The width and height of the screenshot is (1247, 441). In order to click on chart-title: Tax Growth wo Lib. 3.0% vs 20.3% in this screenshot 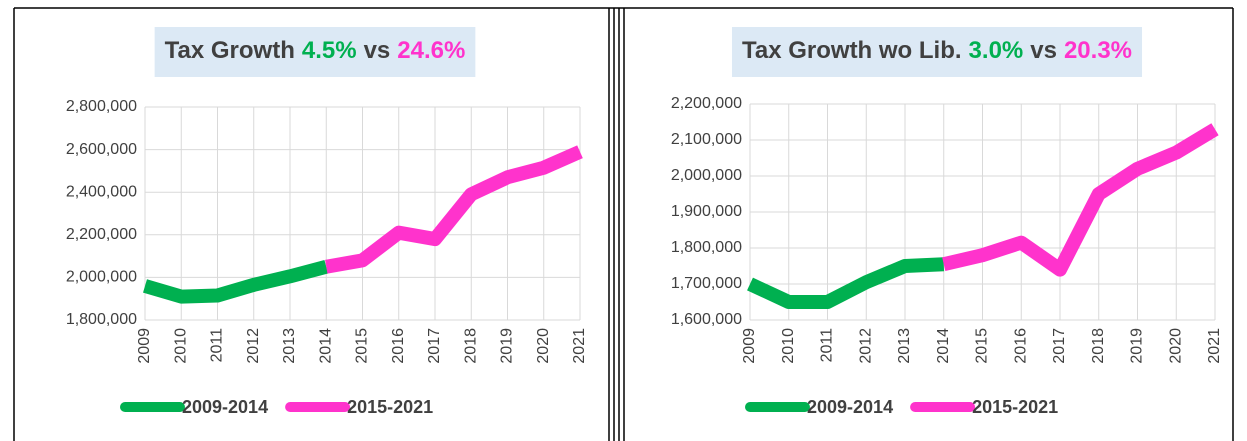, I will do `click(937, 50)`.